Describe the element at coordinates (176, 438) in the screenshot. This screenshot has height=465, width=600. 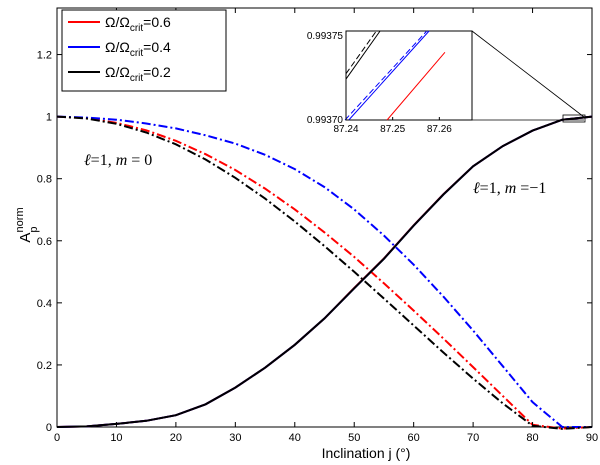
I see `x-tick-label: 20` at that location.